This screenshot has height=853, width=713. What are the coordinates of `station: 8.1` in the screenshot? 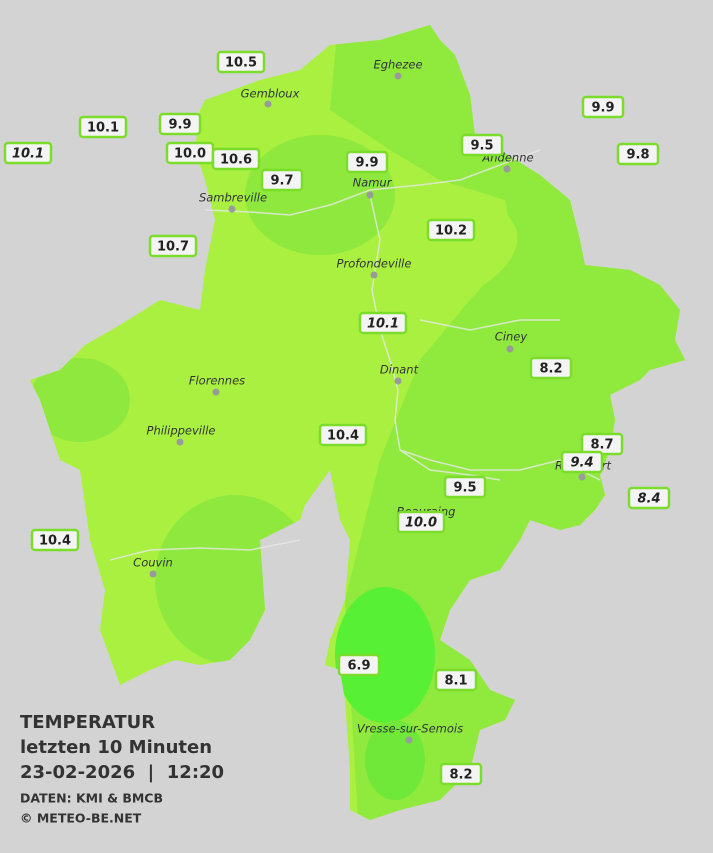 It's located at (456, 680).